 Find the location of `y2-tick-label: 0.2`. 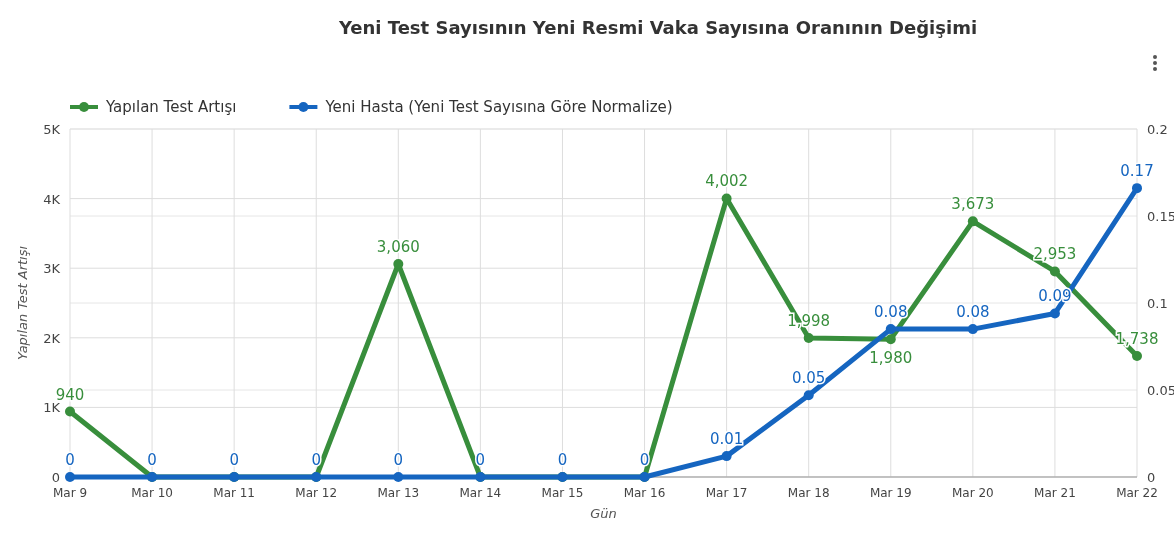

y2-tick-label: 0.2 is located at coordinates (1157, 129).